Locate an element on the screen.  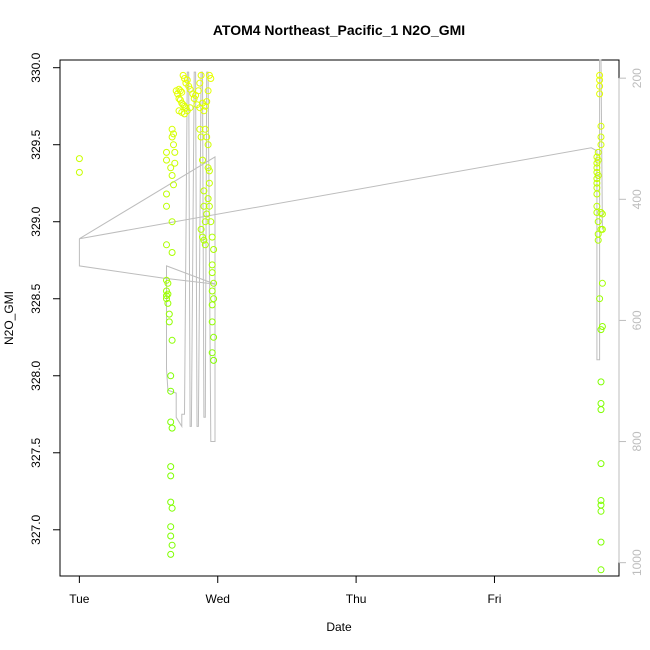
y-tick-label: 330.0 is located at coordinates (36, 67).